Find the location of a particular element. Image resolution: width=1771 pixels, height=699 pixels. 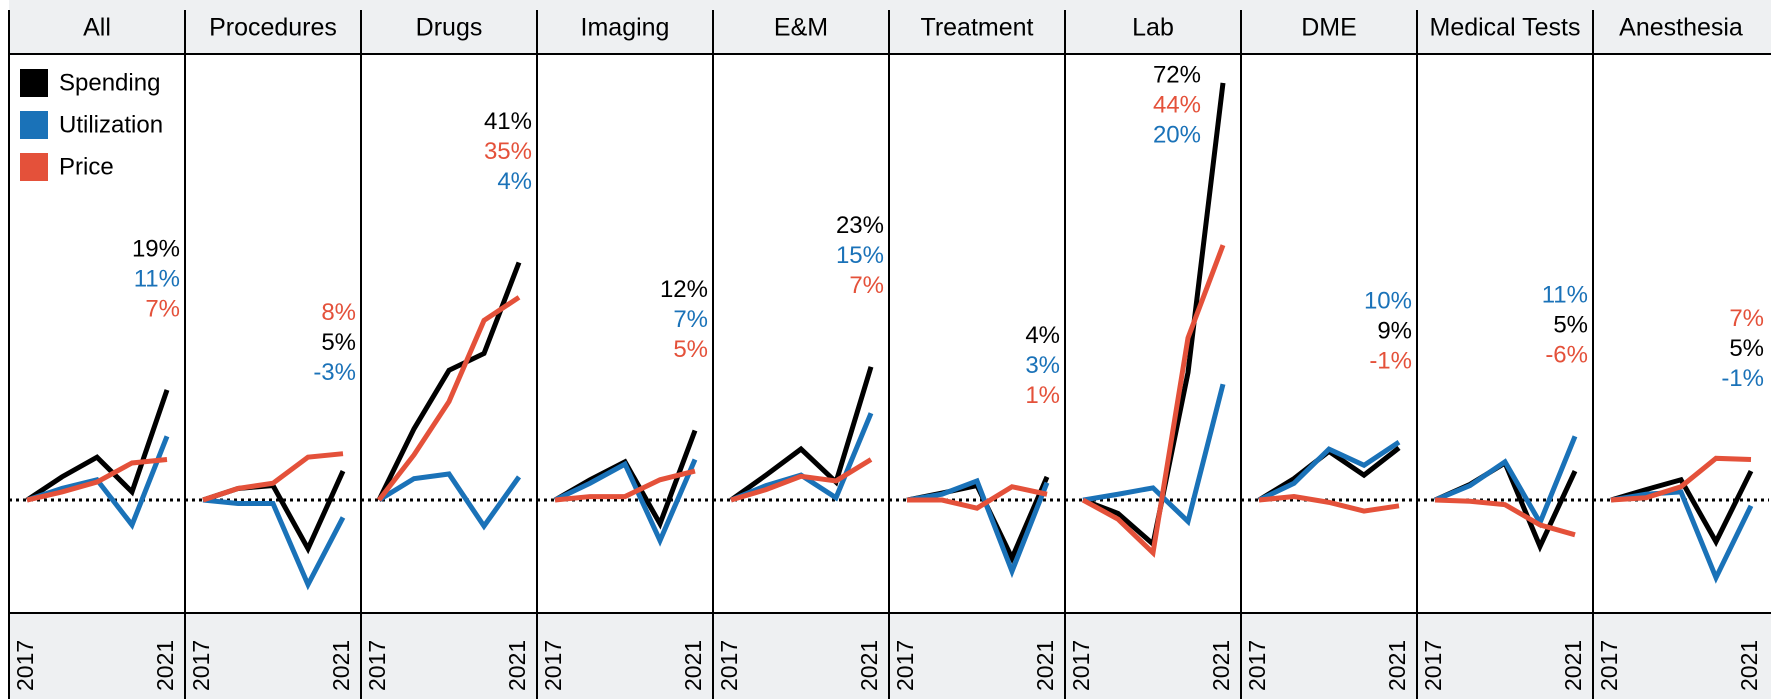

value-label: 12% is located at coordinates (684, 289).